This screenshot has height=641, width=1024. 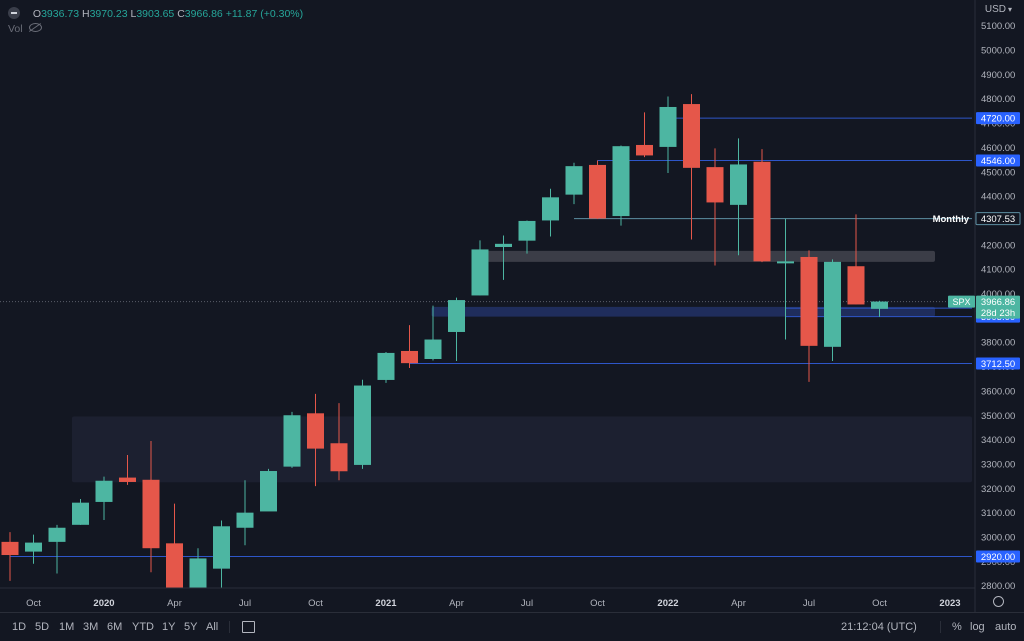 I want to click on current-price-label-bg, so click(x=998, y=307).